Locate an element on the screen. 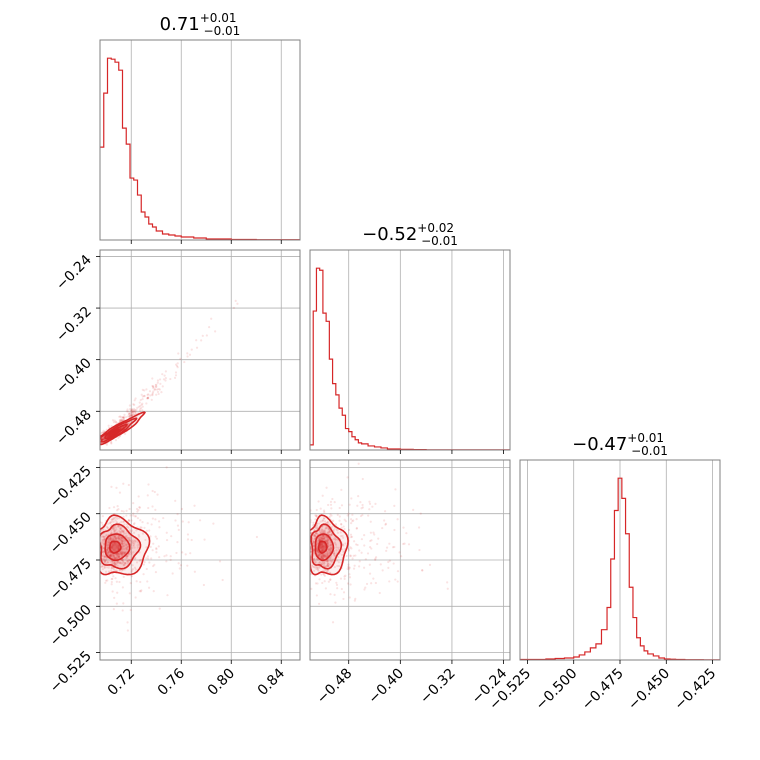 The image size is (760, 760). title-param-1: −0.52+0.02 −0.01 is located at coordinates (410, 234).